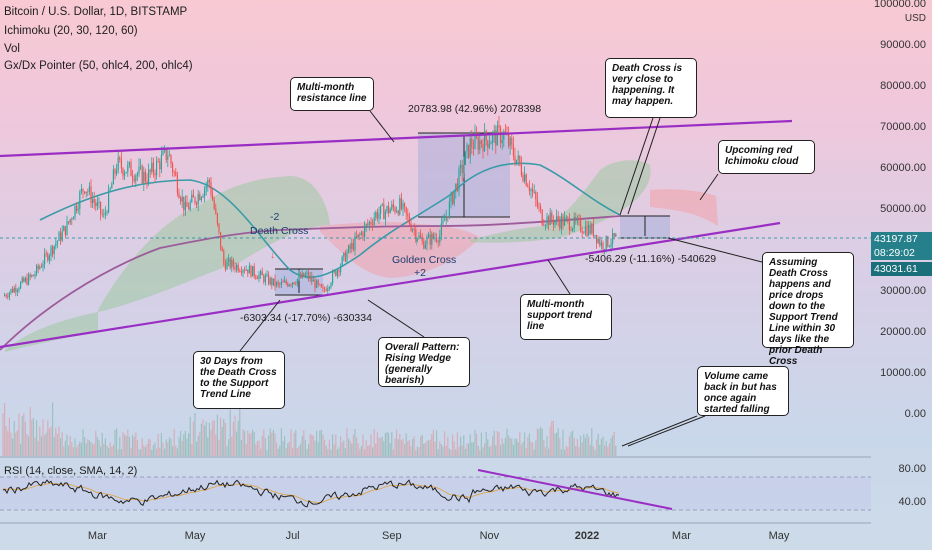  I want to click on indicator-ichimoku: Ichimoku (20, 30, 120, 60), so click(71, 31).